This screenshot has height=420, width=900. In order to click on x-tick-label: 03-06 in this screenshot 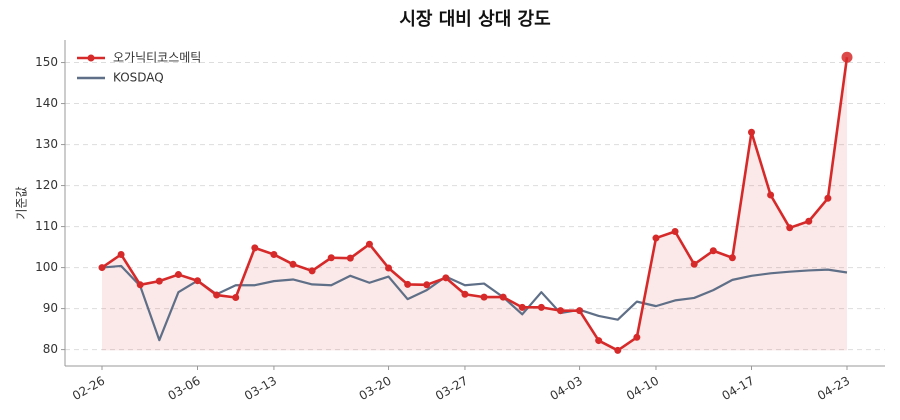, I will do `click(184, 389)`.